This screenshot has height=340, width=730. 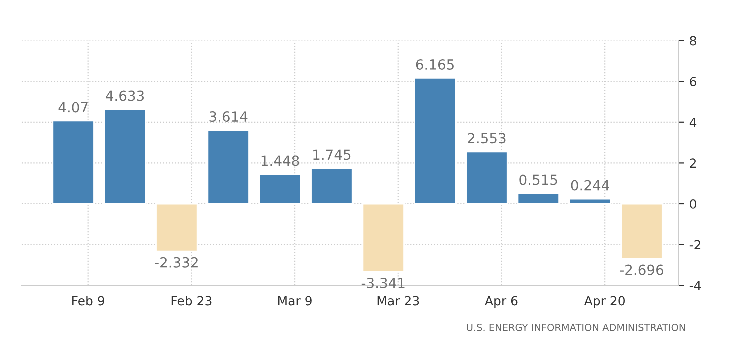 I want to click on y-tick-label: -2, so click(x=695, y=245).